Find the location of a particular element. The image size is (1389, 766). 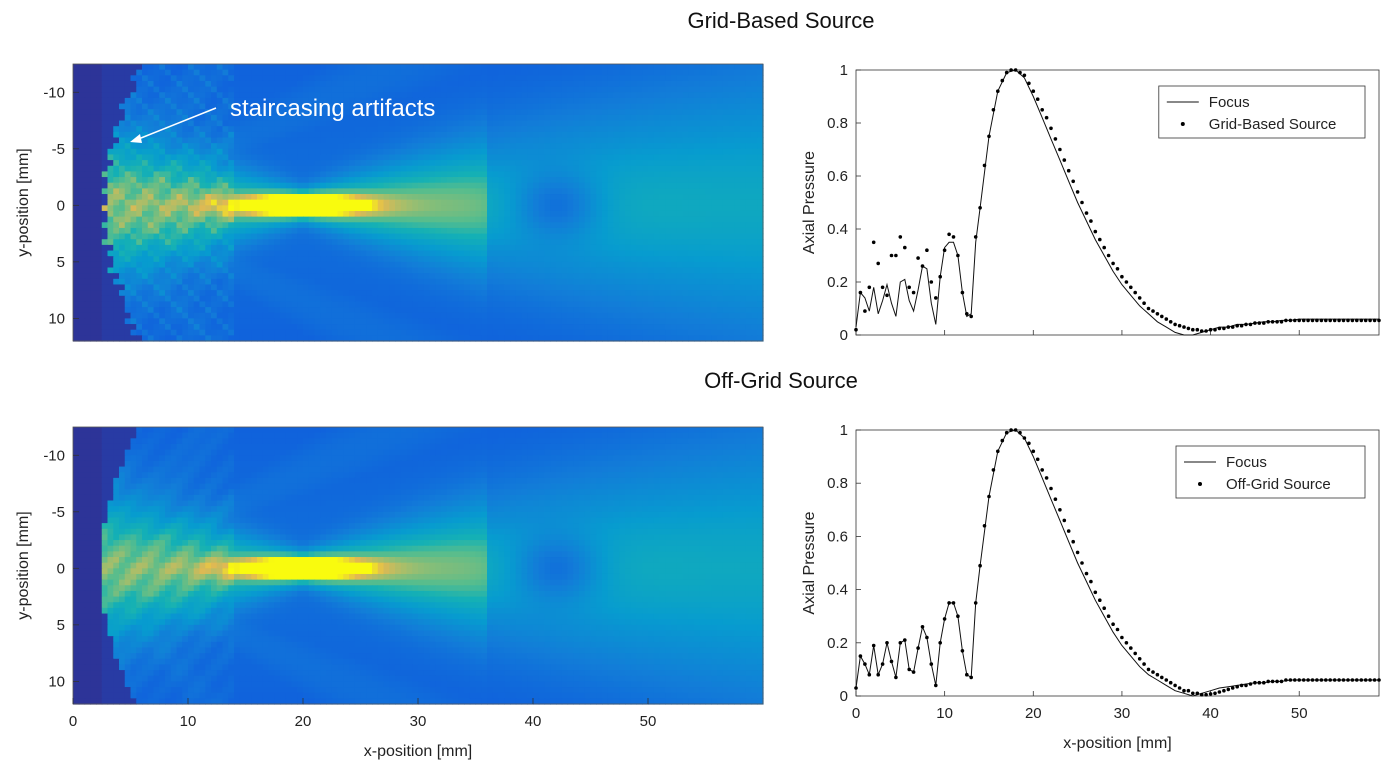

section-title-grid: Grid-Based Source is located at coordinates (781, 20).